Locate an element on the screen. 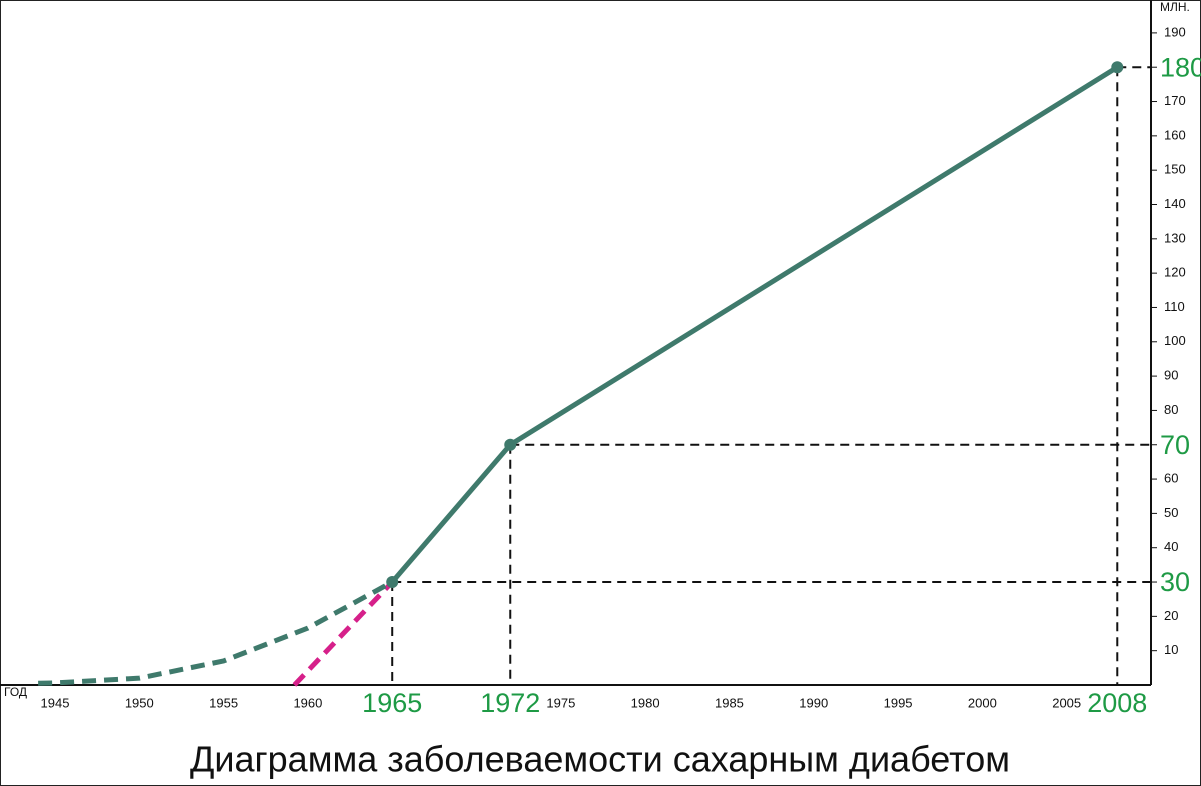 Image resolution: width=1201 pixels, height=786 pixels. y-highlight-label: 70 is located at coordinates (1175, 445).